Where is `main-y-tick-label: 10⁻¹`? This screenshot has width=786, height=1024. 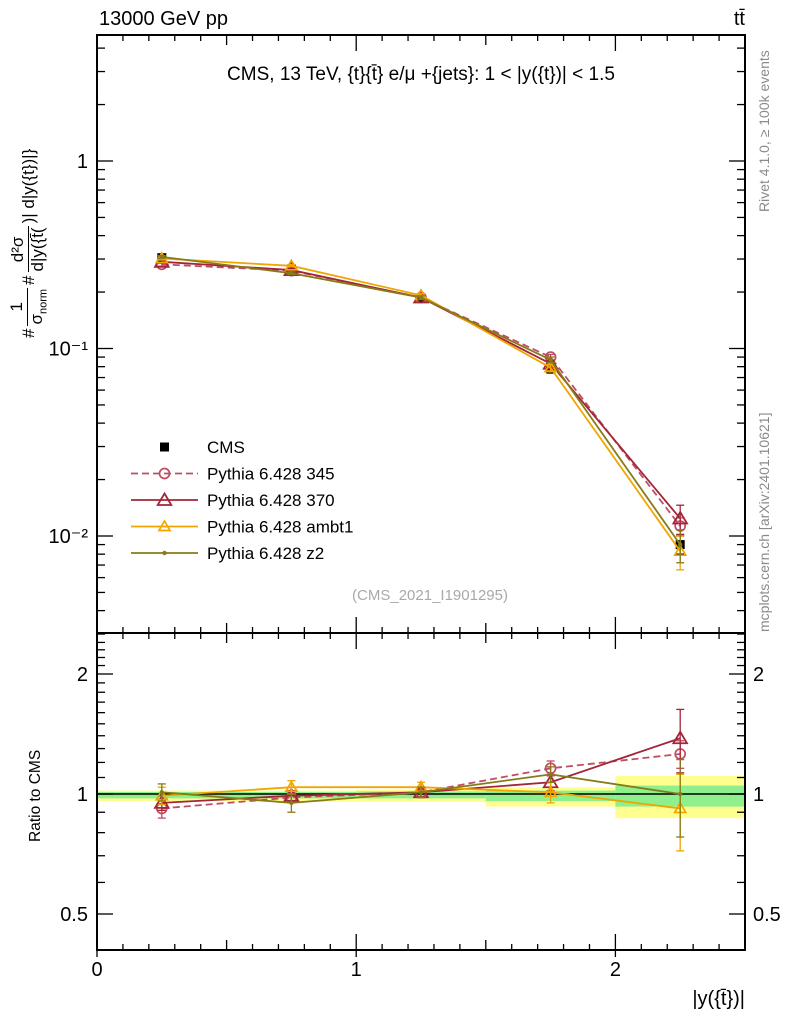
main-y-tick-label: 10⁻¹ is located at coordinates (69, 350).